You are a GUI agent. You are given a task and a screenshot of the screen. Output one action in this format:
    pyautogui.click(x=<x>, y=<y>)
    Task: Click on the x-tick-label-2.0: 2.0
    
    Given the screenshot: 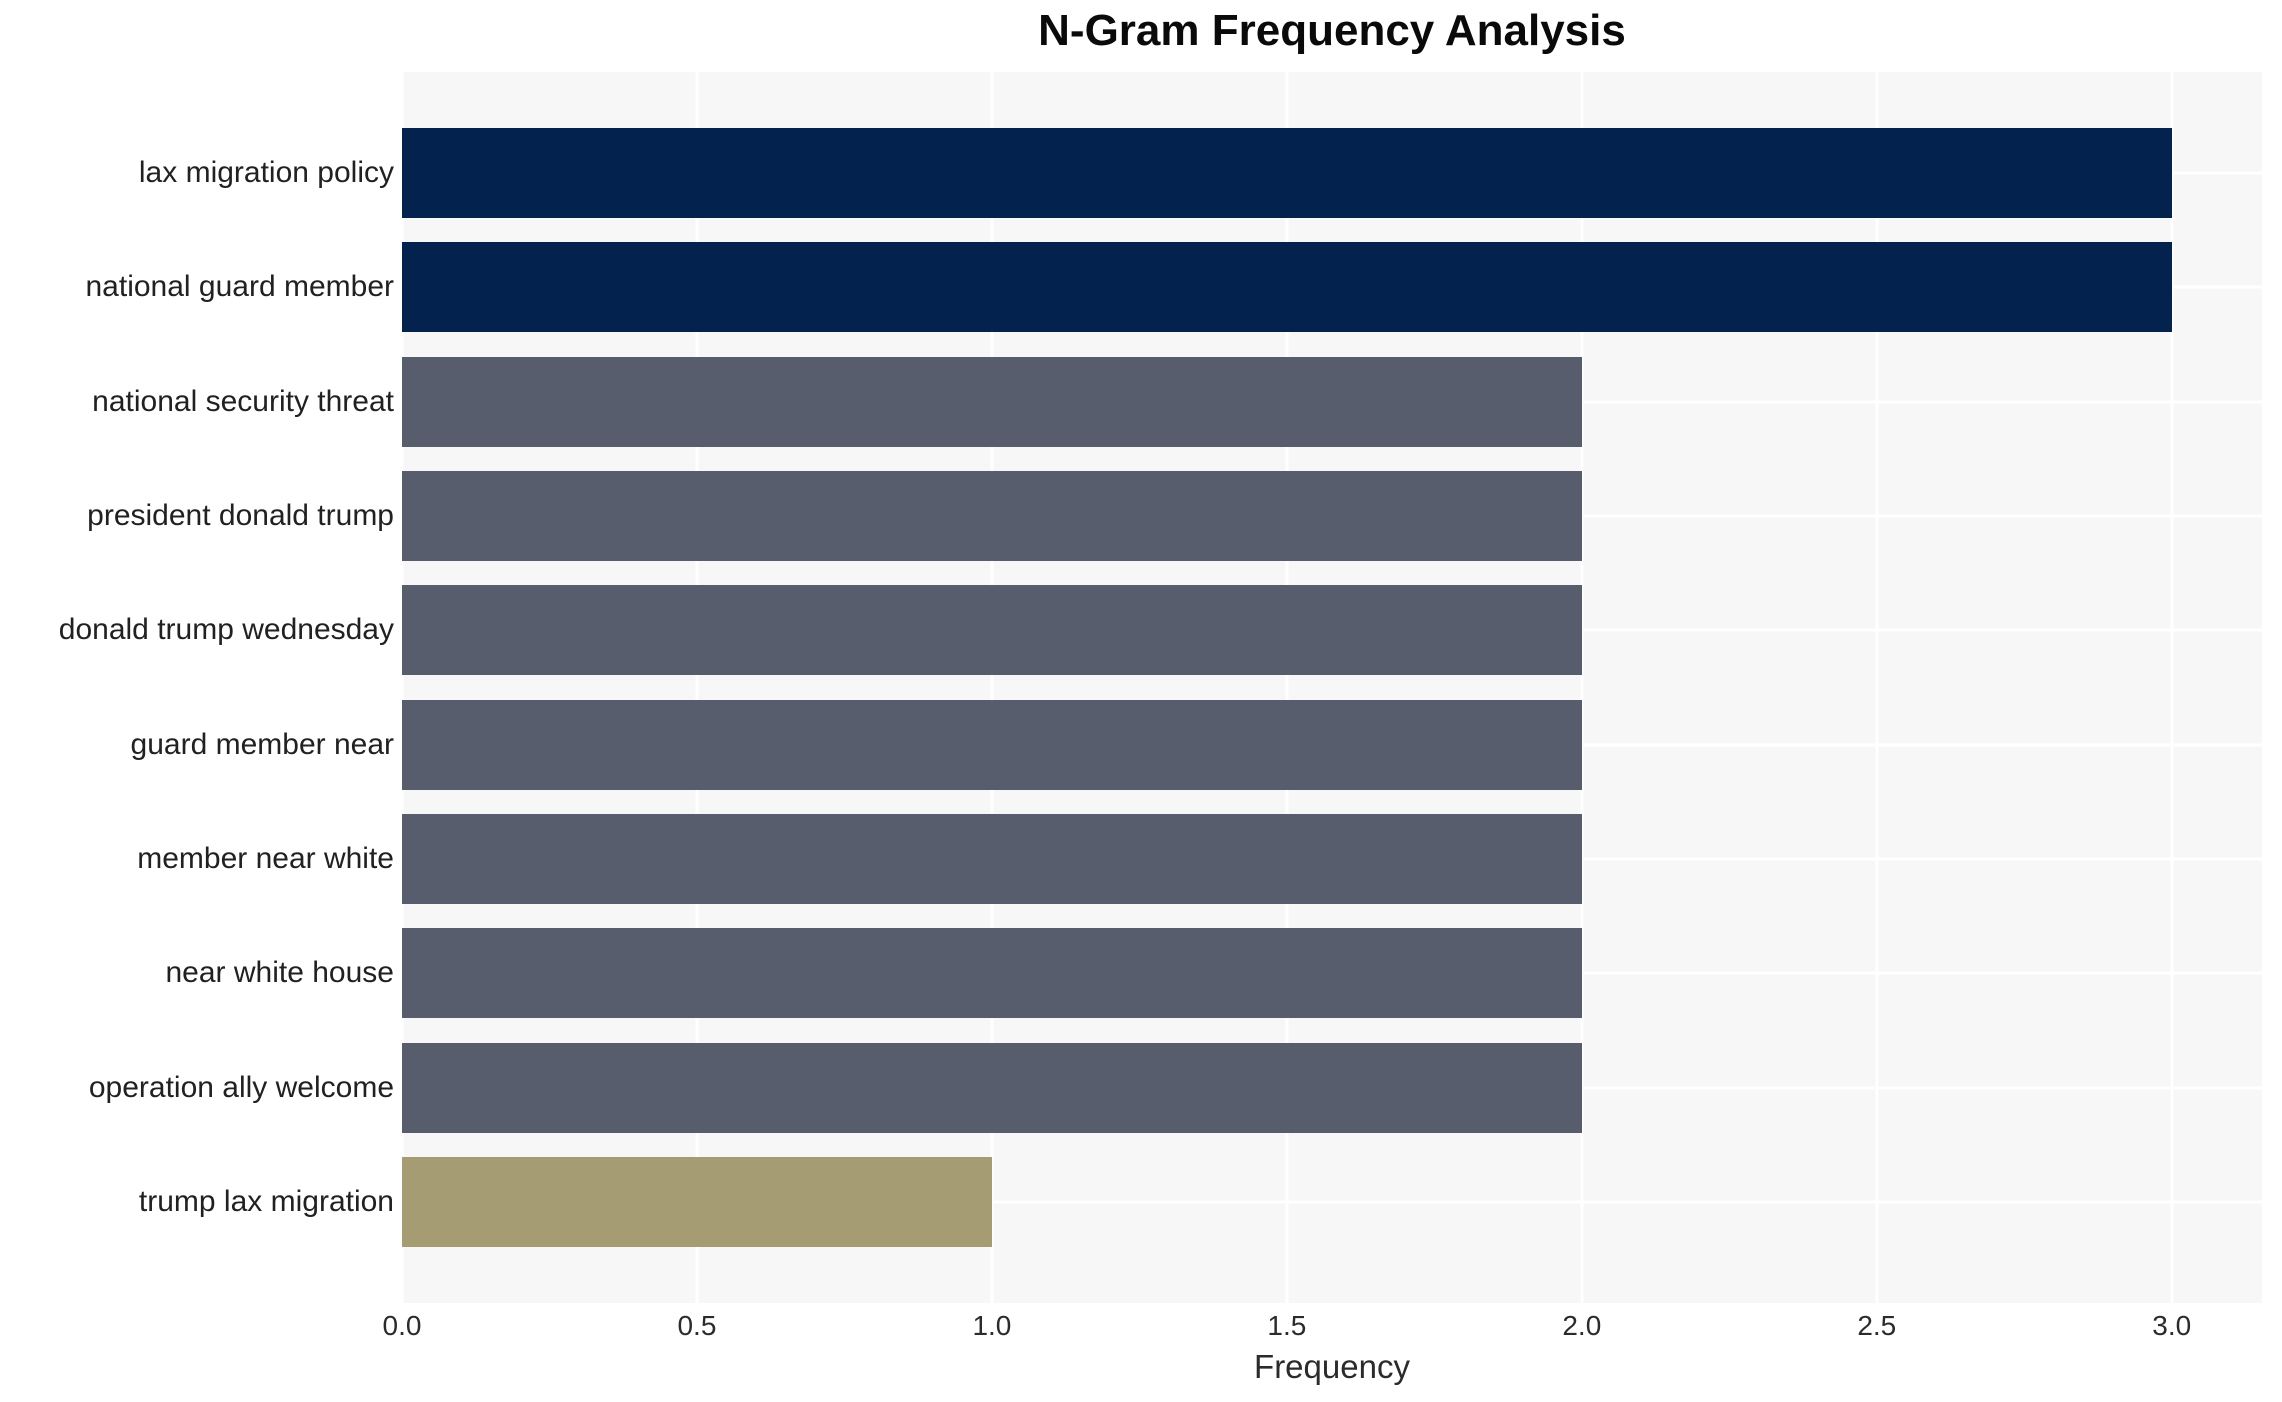 What is the action you would take?
    pyautogui.click(x=1582, y=1325)
    